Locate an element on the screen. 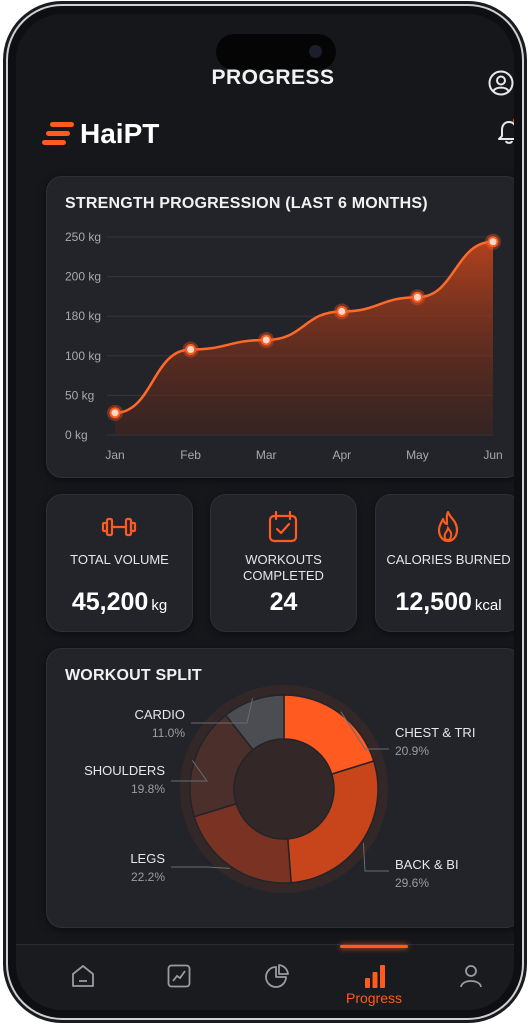  speed-lines-icon is located at coordinates (58, 133).